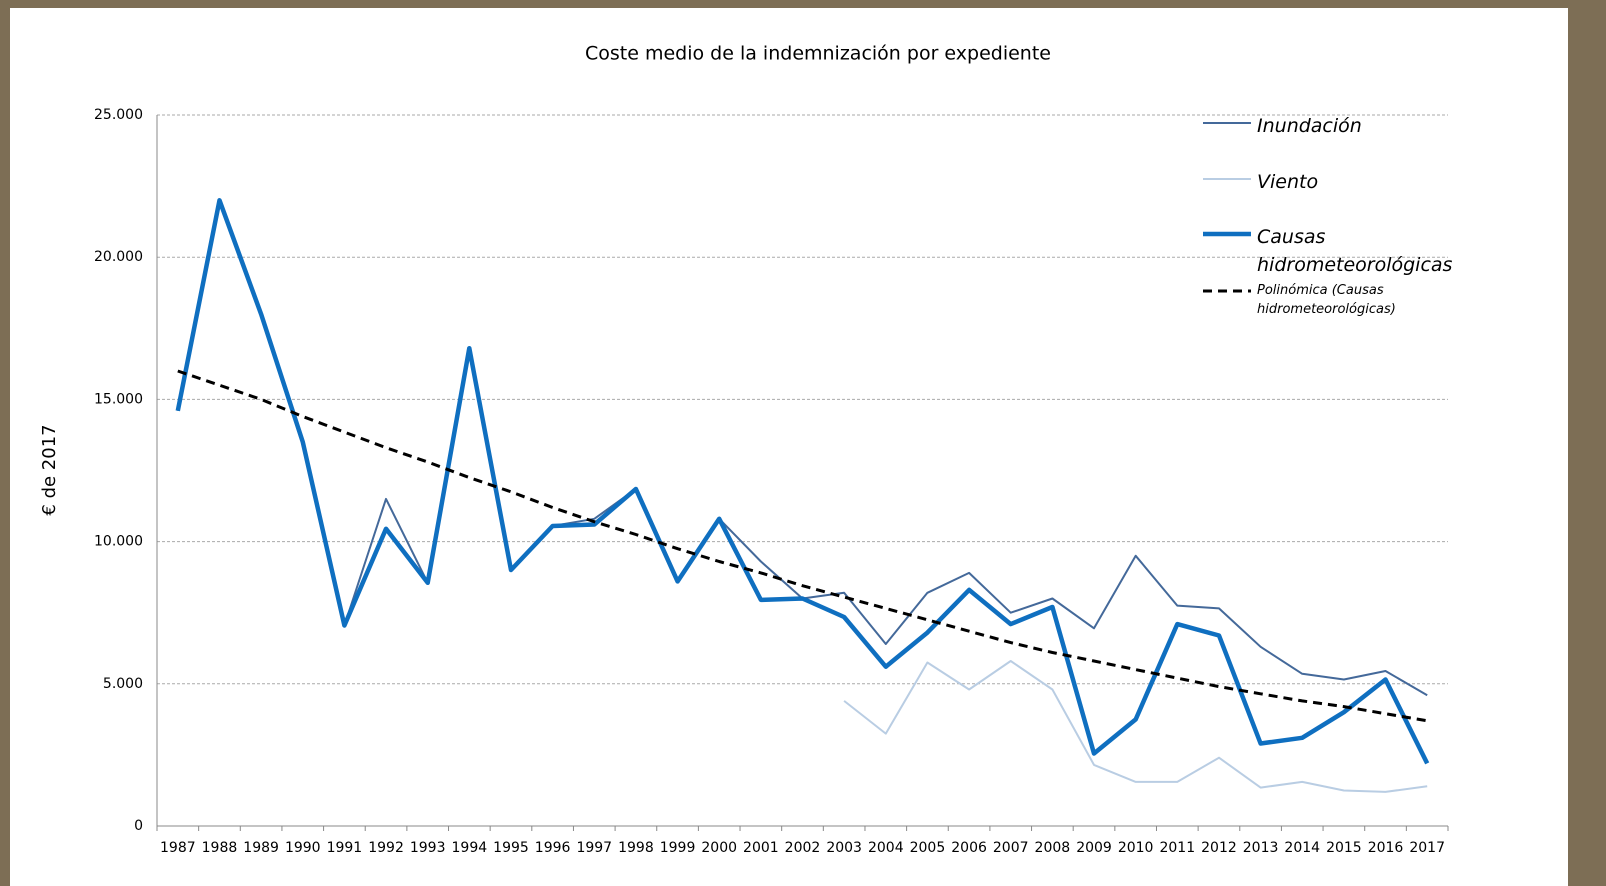 The image size is (1606, 886). Describe the element at coordinates (386, 848) in the screenshot. I see `x-tick-label: 1992` at that location.